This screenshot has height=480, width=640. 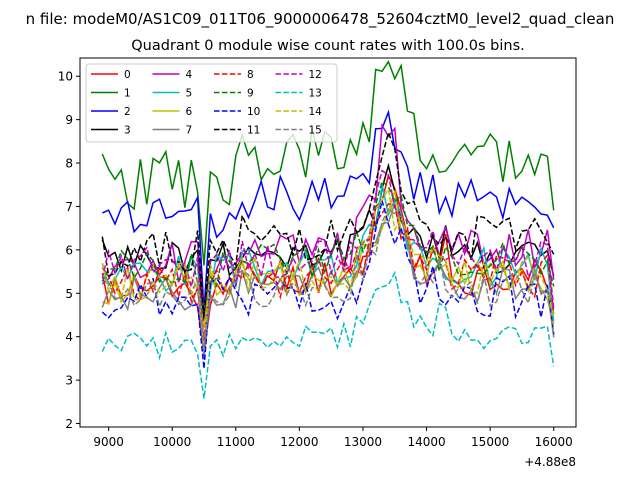 What do you see at coordinates (490, 442) in the screenshot?
I see `x-tick-label: 15000` at bounding box center [490, 442].